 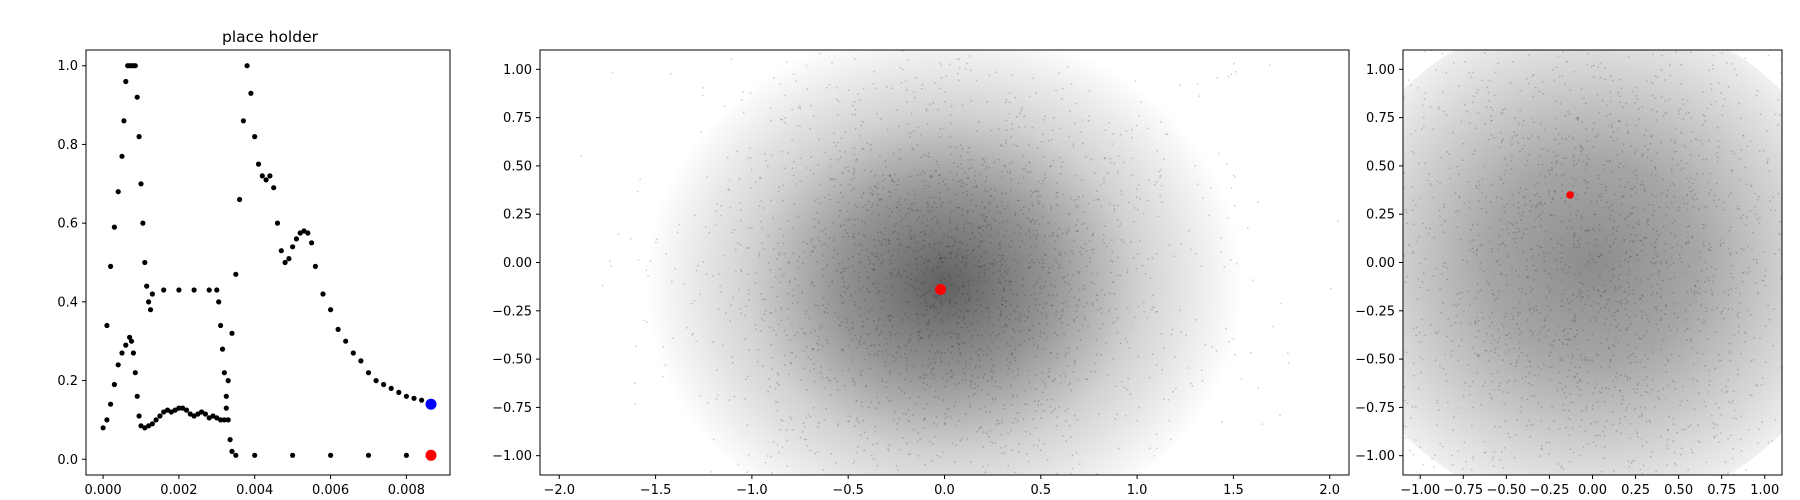 What do you see at coordinates (752, 490) in the screenshot?
I see `x-tick-label: −1.0` at bounding box center [752, 490].